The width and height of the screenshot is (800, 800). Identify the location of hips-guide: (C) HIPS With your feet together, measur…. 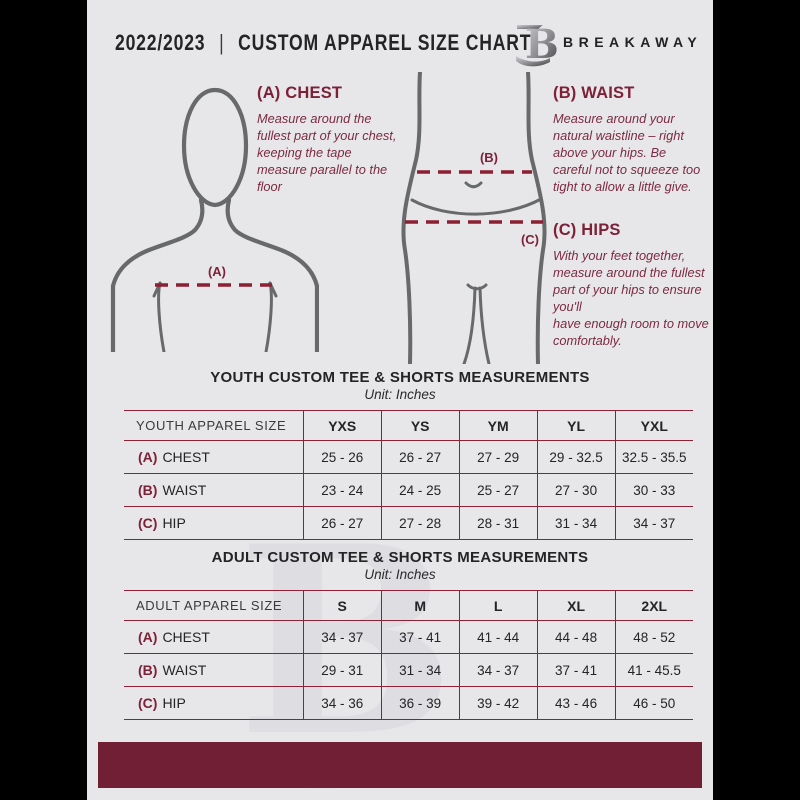
(631, 285).